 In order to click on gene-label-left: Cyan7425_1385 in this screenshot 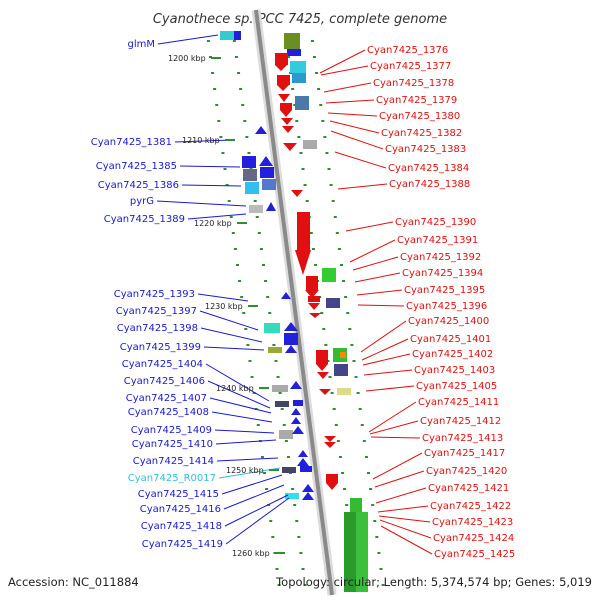, I will do `click(136, 166)`.